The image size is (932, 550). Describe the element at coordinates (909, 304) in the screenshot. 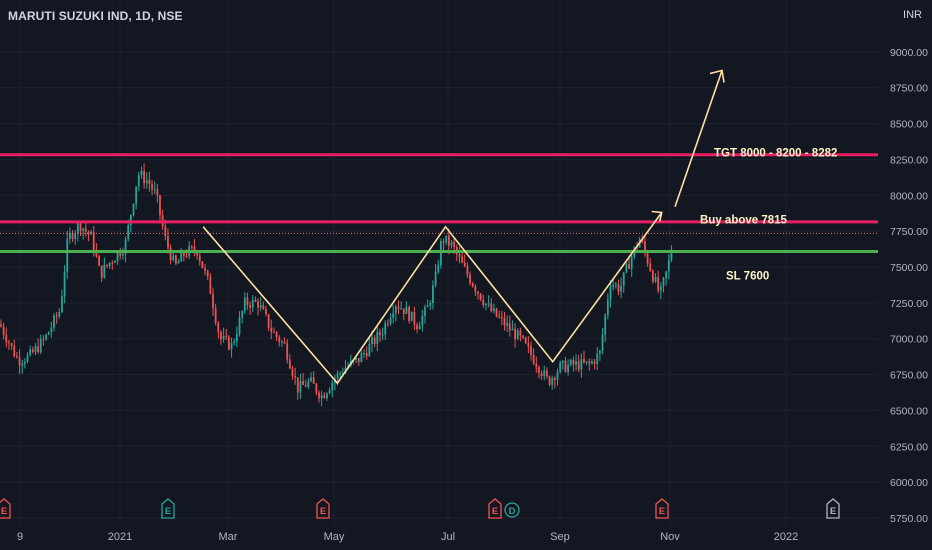

I see `price-tick-label: 7250.00` at that location.